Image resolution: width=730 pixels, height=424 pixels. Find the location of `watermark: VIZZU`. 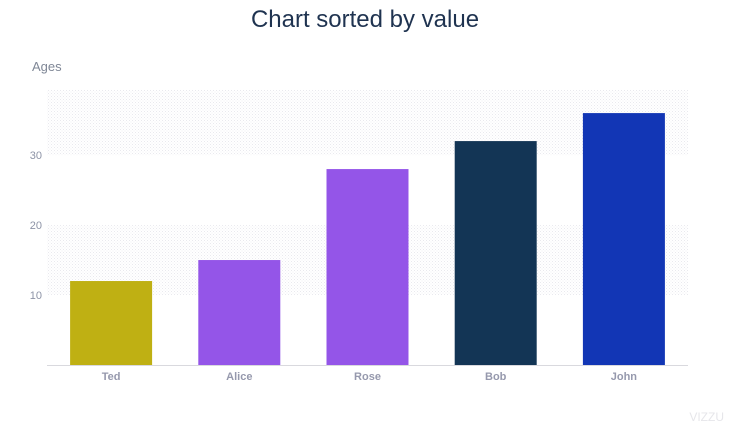

watermark: VIZZU is located at coordinates (706, 417).